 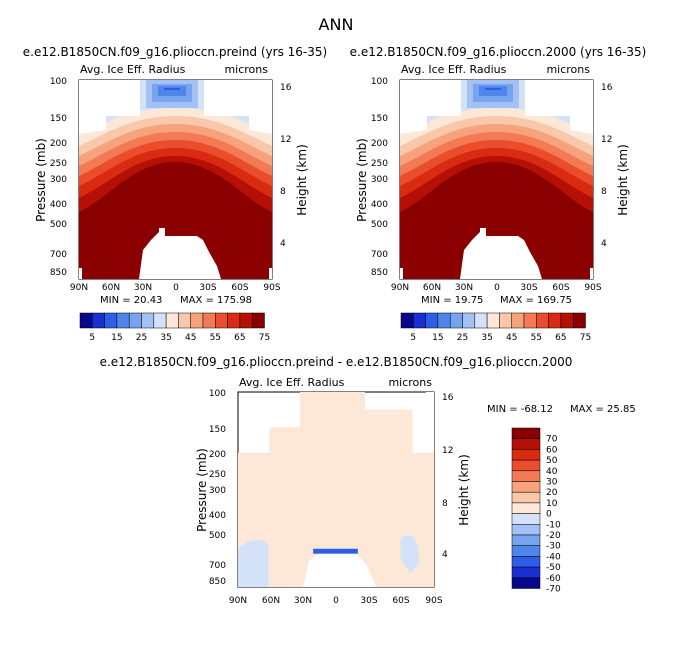 What do you see at coordinates (131, 300) in the screenshot?
I see `min-label: MIN = 20.43` at bounding box center [131, 300].